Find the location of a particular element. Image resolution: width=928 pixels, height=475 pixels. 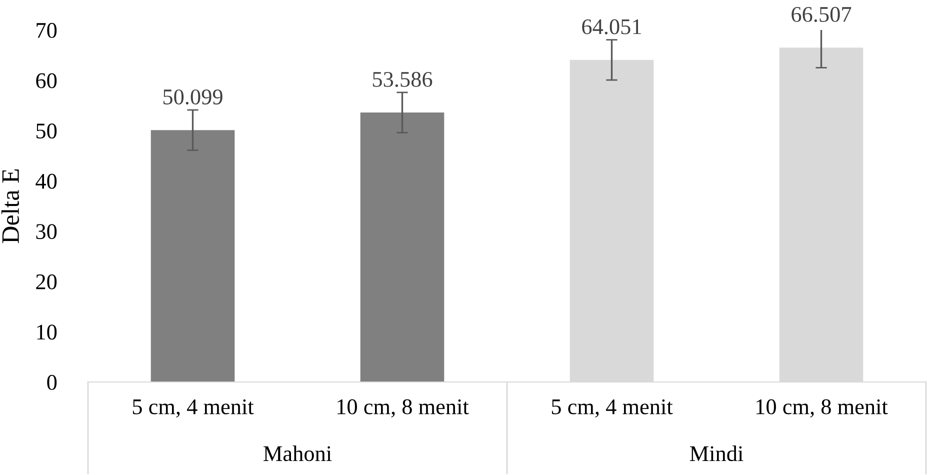

y-tick-label: 60 is located at coordinates (46, 80).